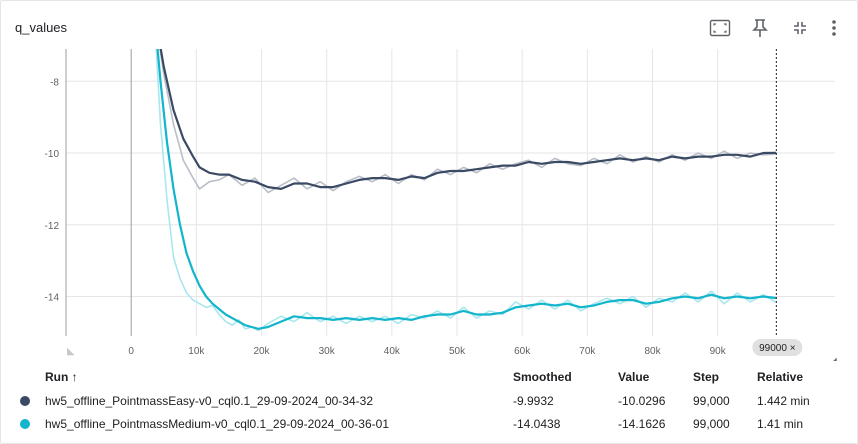 The image size is (858, 444). What do you see at coordinates (537, 424) in the screenshot?
I see `smoothed-value: -14.0438` at bounding box center [537, 424].